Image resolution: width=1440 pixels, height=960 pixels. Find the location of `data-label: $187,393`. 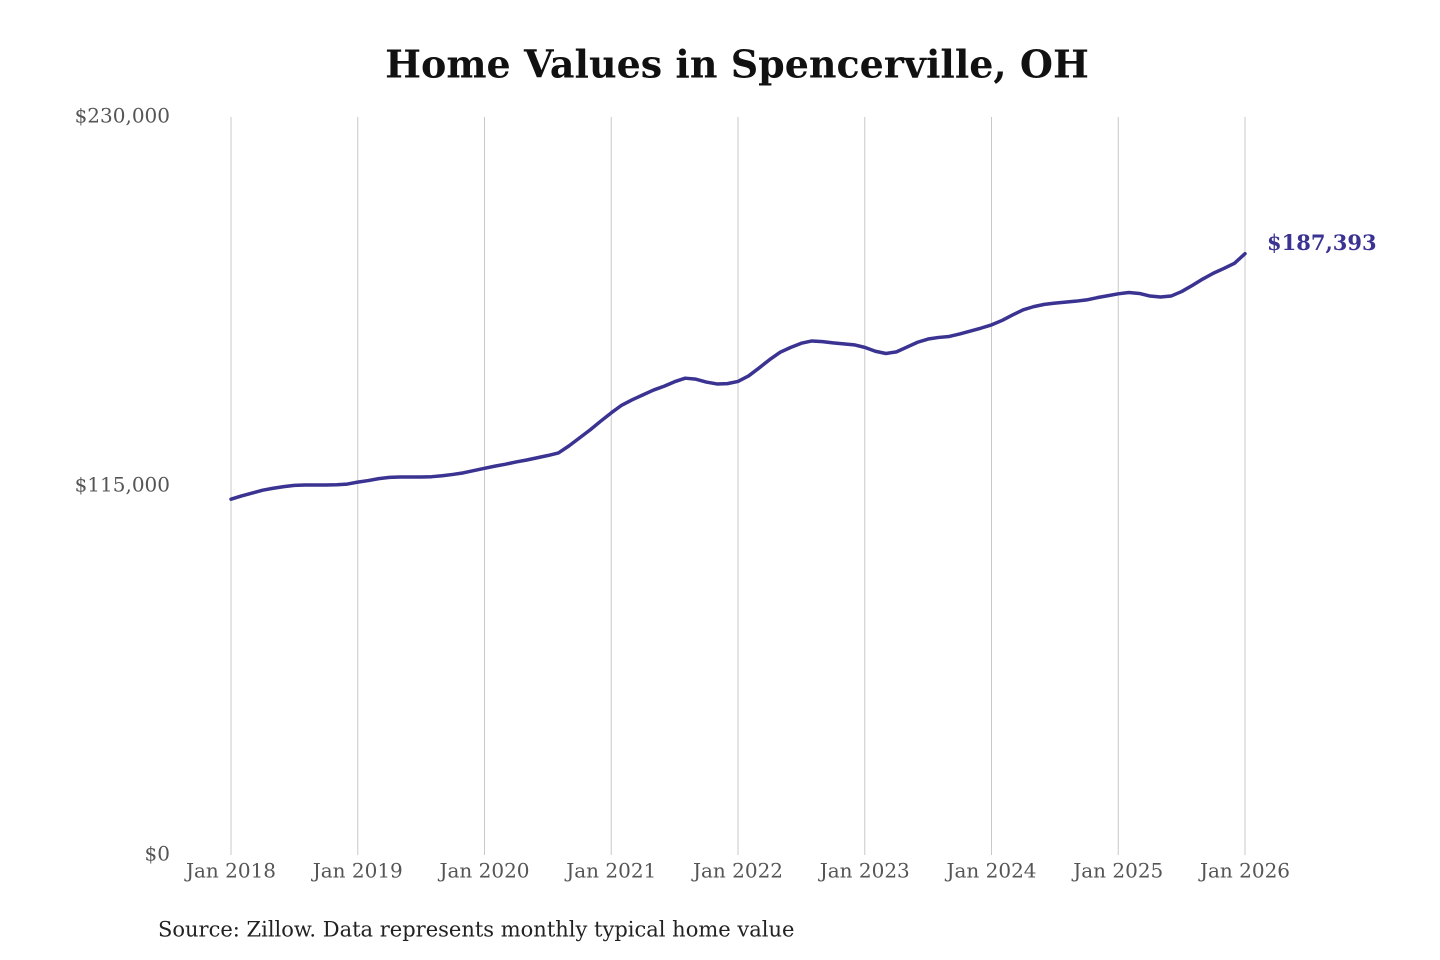

data-label: $187,393 is located at coordinates (1322, 242).